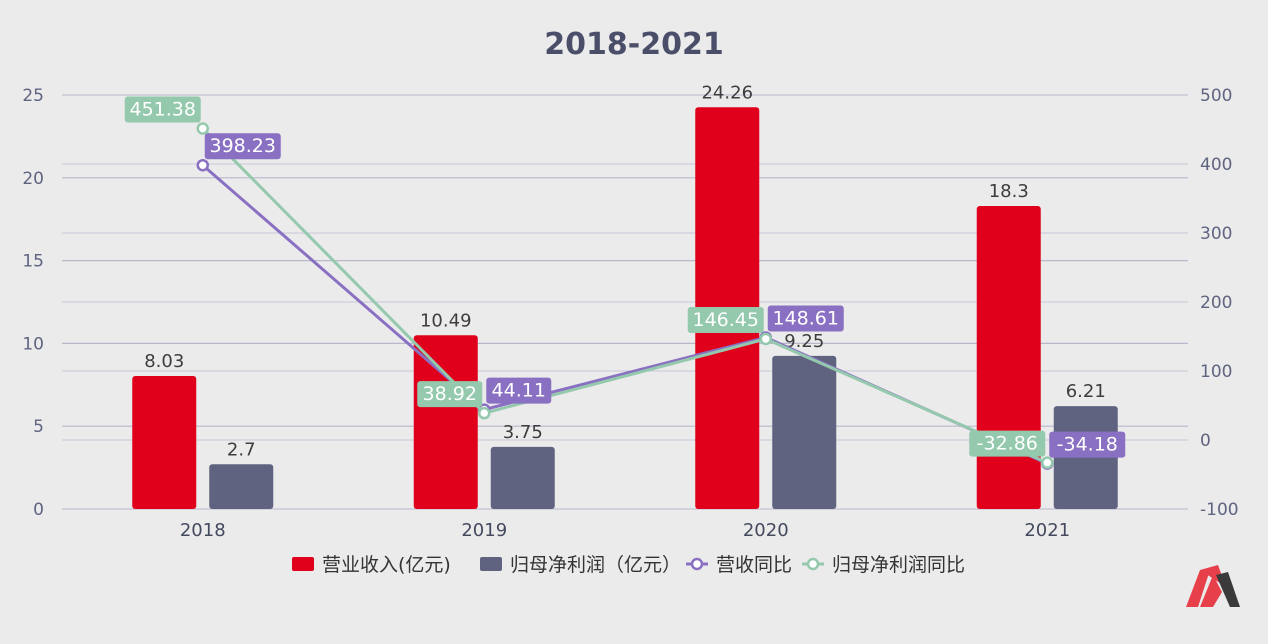  What do you see at coordinates (754, 565) in the screenshot?
I see `legend-label: 营收同比` at bounding box center [754, 565].